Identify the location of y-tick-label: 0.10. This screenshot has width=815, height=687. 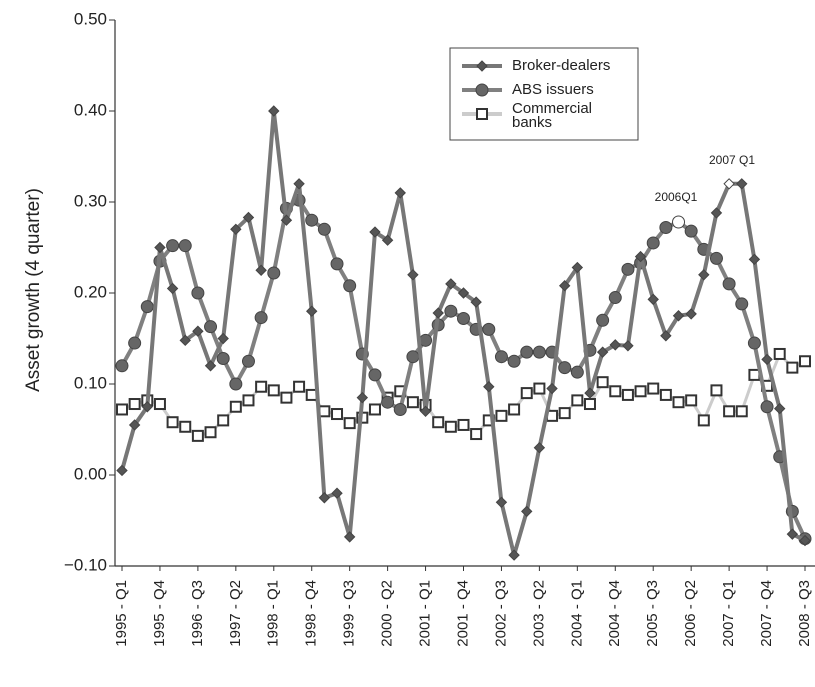
(90, 382).